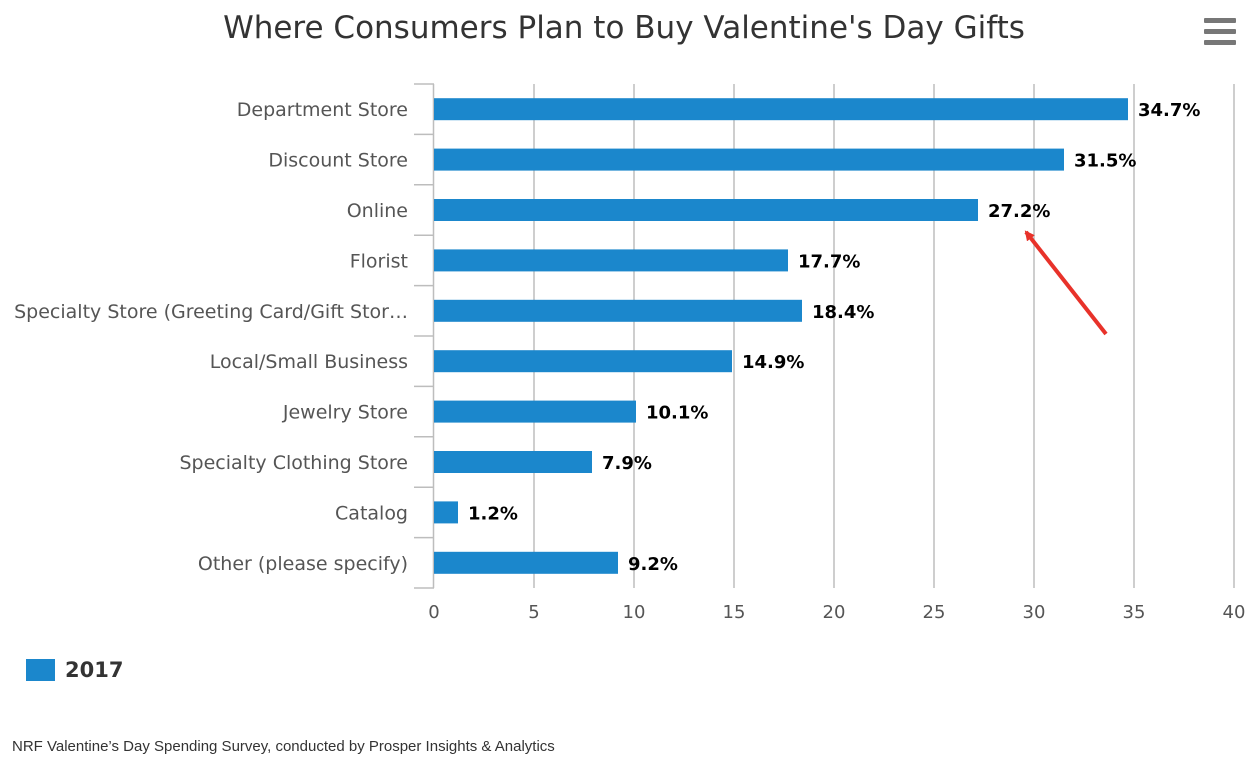 Image resolution: width=1248 pixels, height=776 pixels. What do you see at coordinates (377, 211) in the screenshot?
I see `category-label: Online` at bounding box center [377, 211].